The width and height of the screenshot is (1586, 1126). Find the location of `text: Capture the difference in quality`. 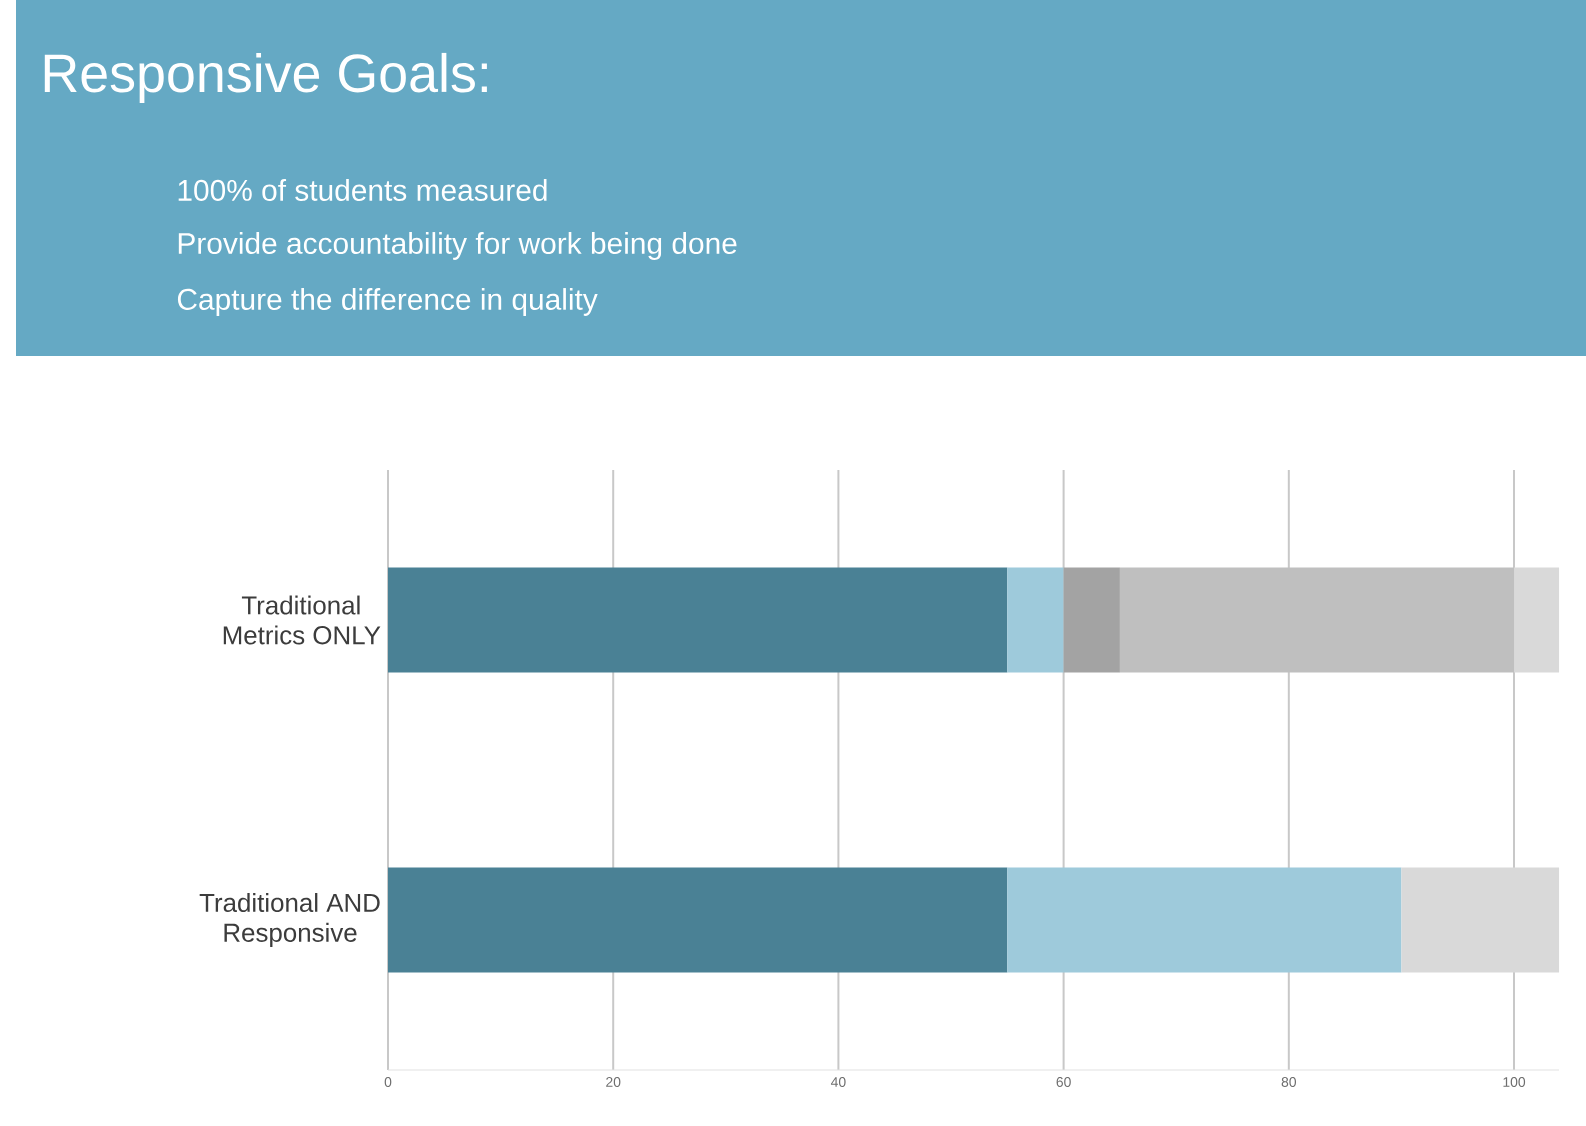

text: Capture the difference in quality is located at coordinates (387, 302).